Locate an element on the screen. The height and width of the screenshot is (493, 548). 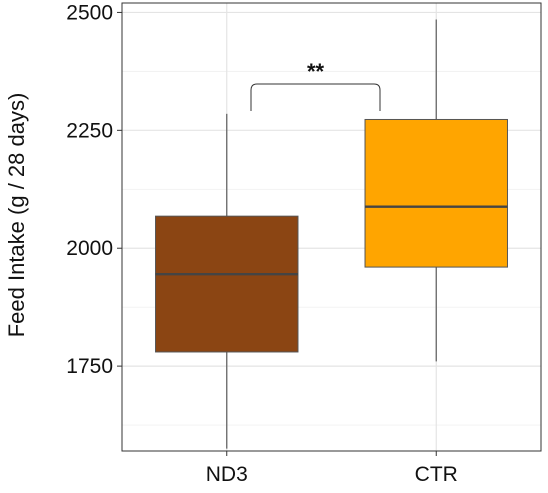
y-tick-label: 2000 is located at coordinates (89, 248).